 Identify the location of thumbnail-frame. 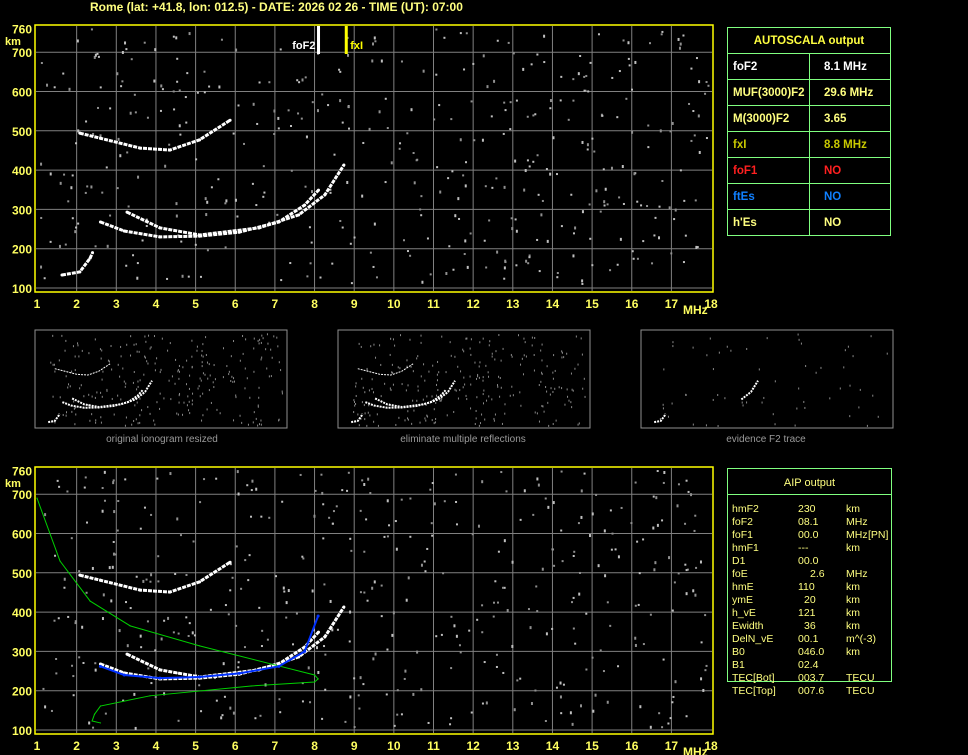
(161, 379).